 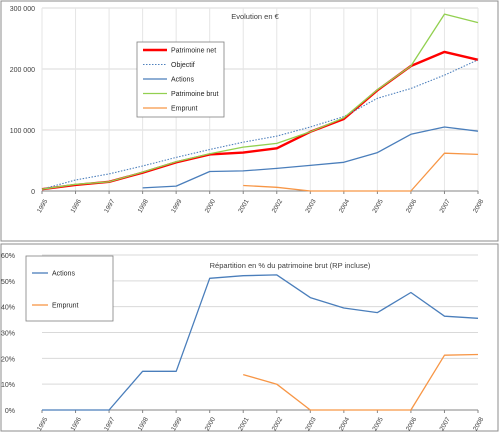 I want to click on y-tick-label: 50%, so click(x=8, y=282).